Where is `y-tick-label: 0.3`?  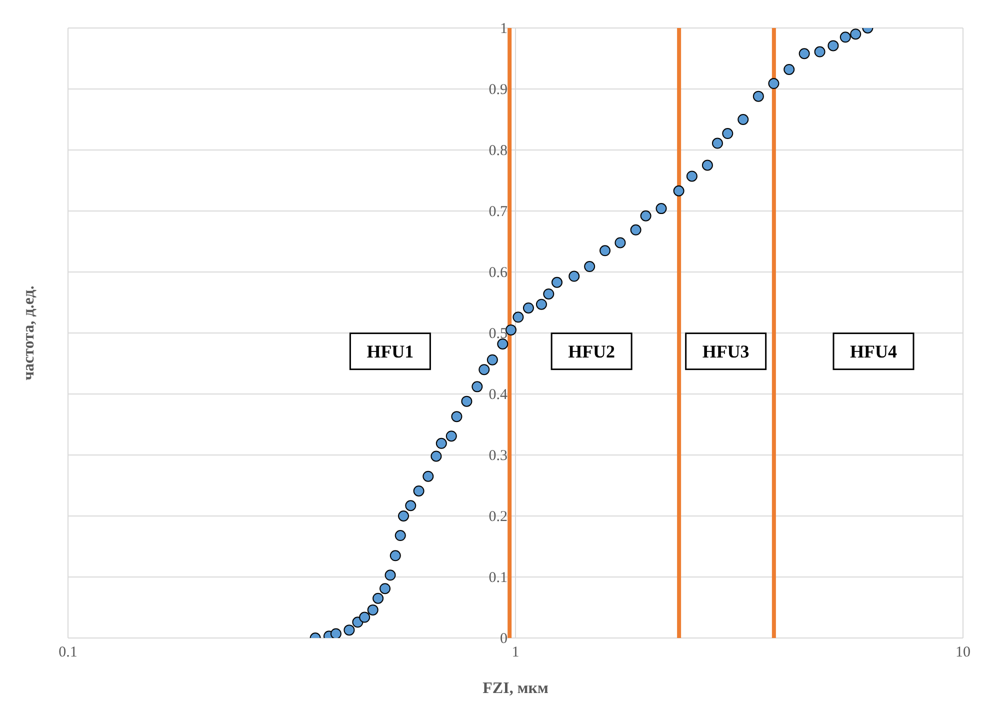
y-tick-label: 0.3 is located at coordinates (498, 456).